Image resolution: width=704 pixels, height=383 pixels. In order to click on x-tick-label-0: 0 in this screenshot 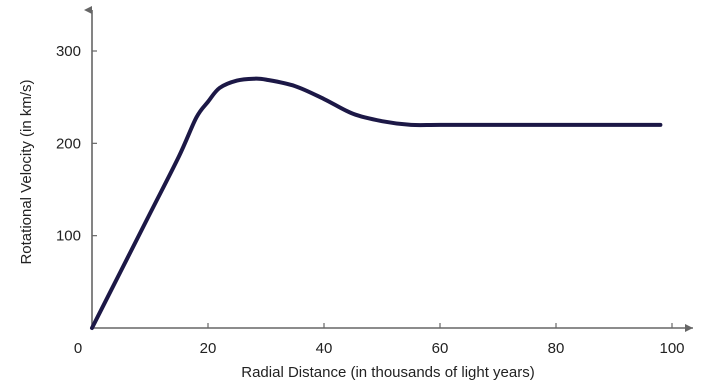, I will do `click(78, 348)`.